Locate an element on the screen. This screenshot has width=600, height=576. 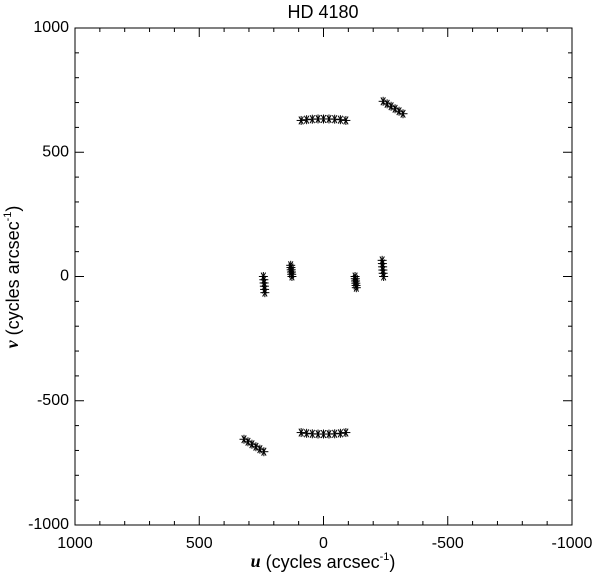
y-axis-label: v (cycles arcsec-1) is located at coordinates (12, 277).